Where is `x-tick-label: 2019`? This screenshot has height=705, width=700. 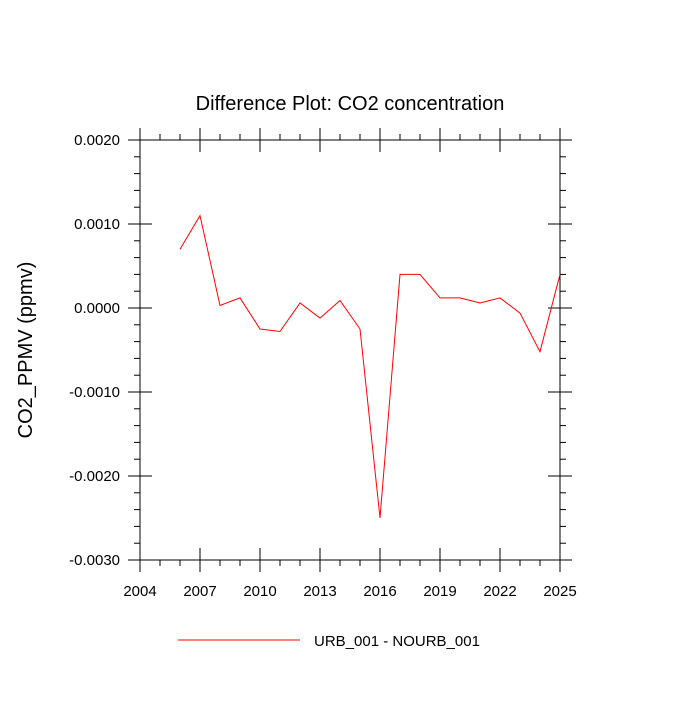 x-tick-label: 2019 is located at coordinates (439, 591).